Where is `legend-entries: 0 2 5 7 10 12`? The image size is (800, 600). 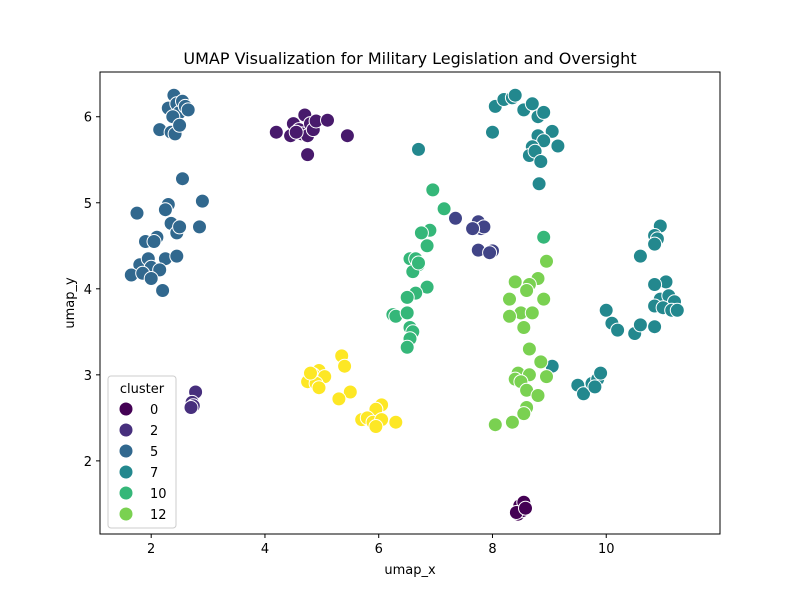
legend-entries: 0 2 5 7 10 12 is located at coordinates (142, 462).